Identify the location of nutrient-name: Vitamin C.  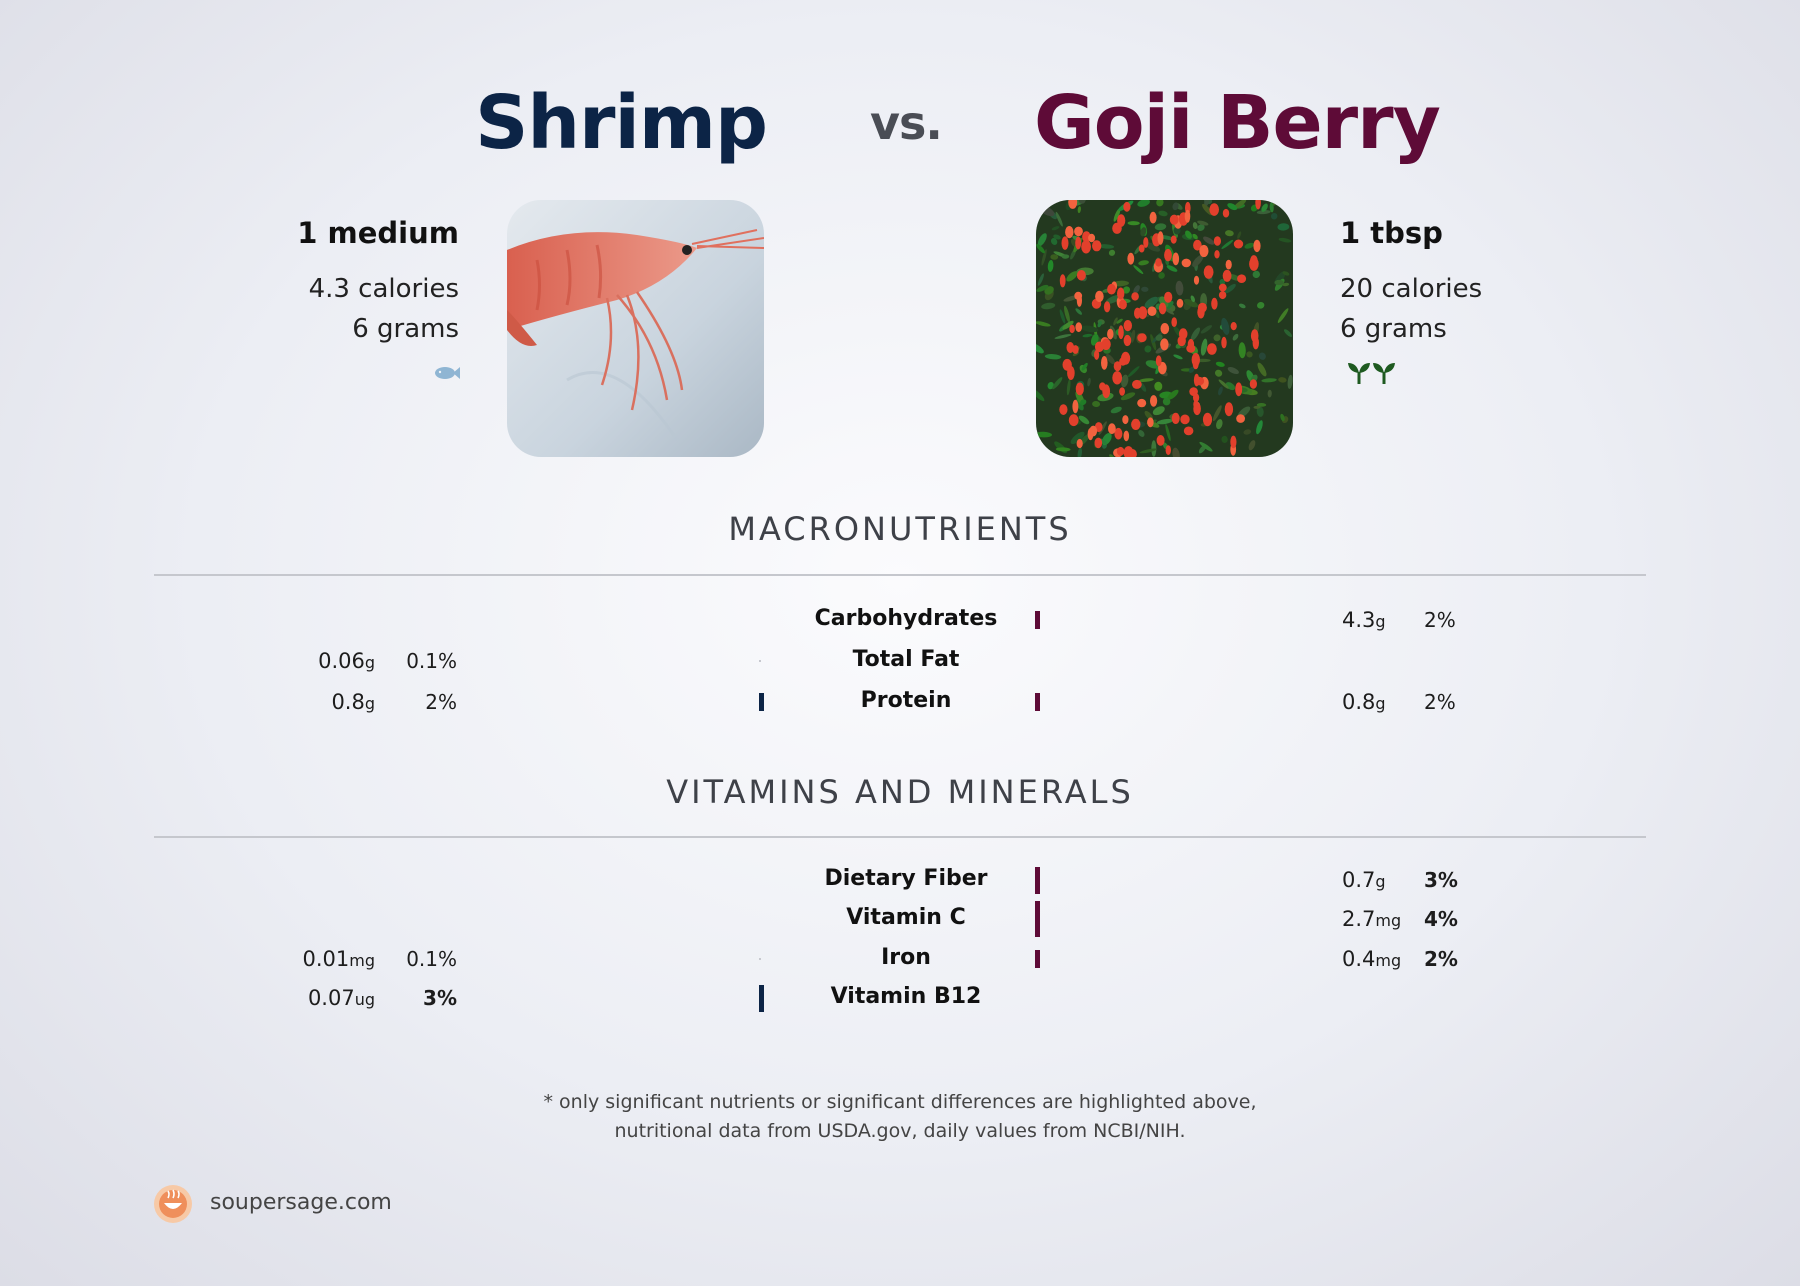
(906, 917).